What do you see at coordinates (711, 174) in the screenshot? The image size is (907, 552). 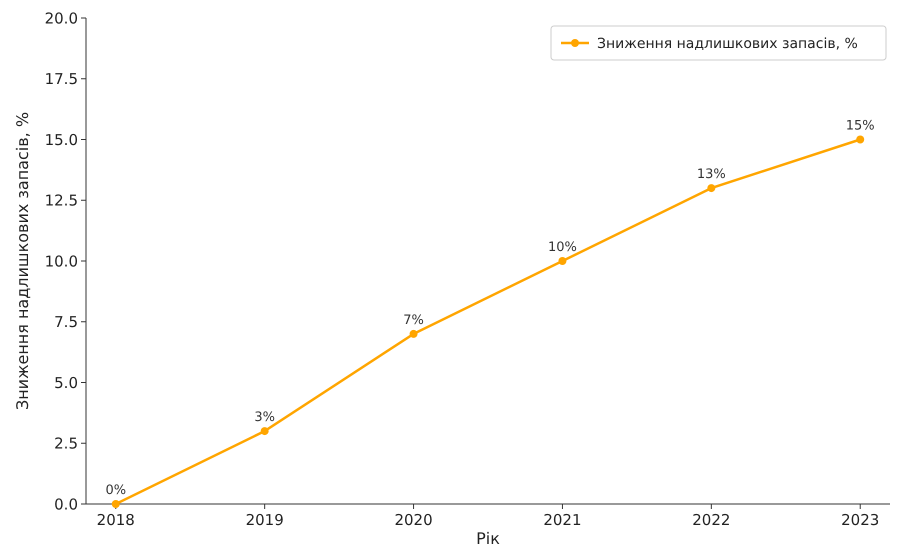 I see `data-label: 13%` at bounding box center [711, 174].